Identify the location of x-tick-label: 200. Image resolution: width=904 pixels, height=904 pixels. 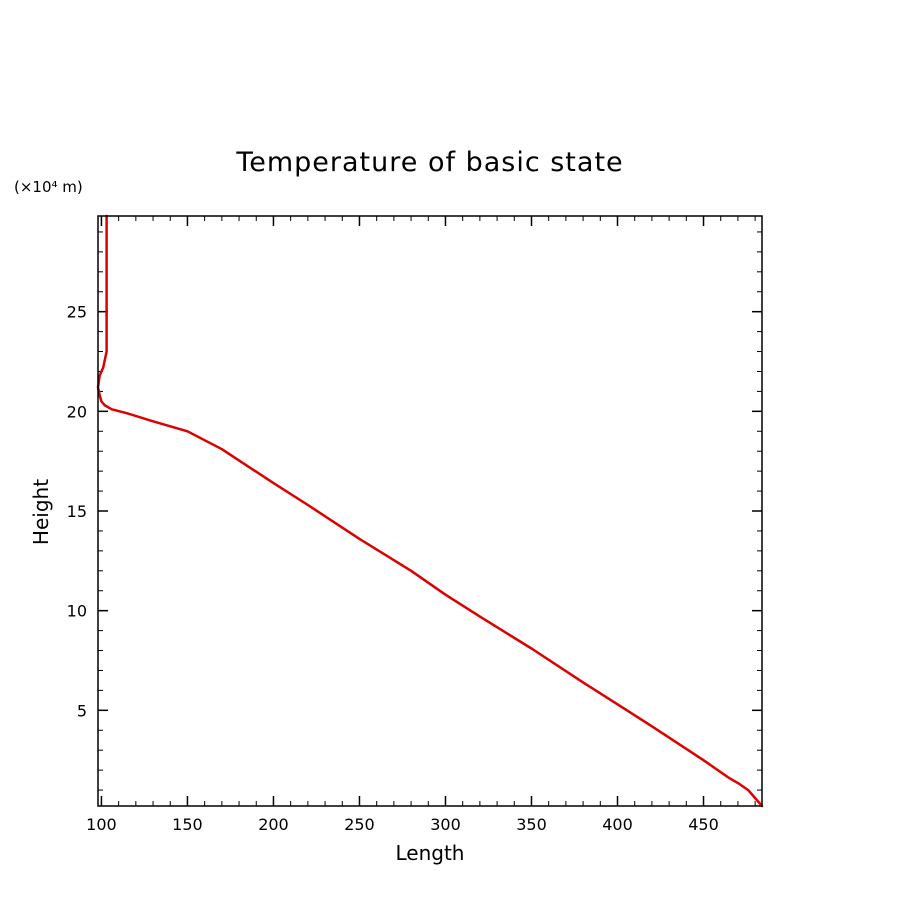
(273, 824).